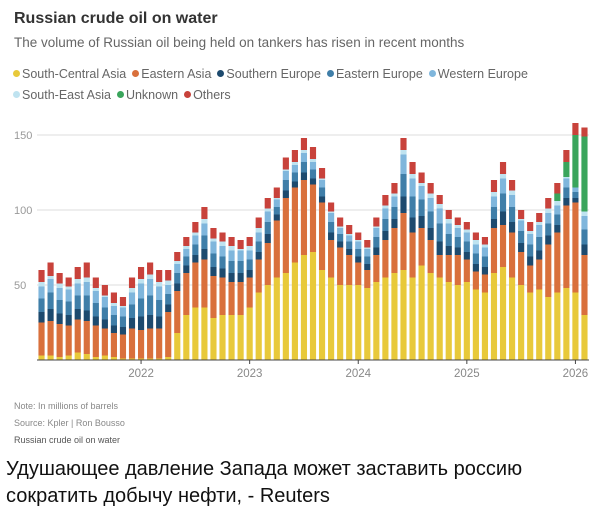 Image resolution: width=613 pixels, height=521 pixels. Describe the element at coordinates (69, 423) in the screenshot. I see `note-source: Source: Kpler | Ron Bousso` at that location.